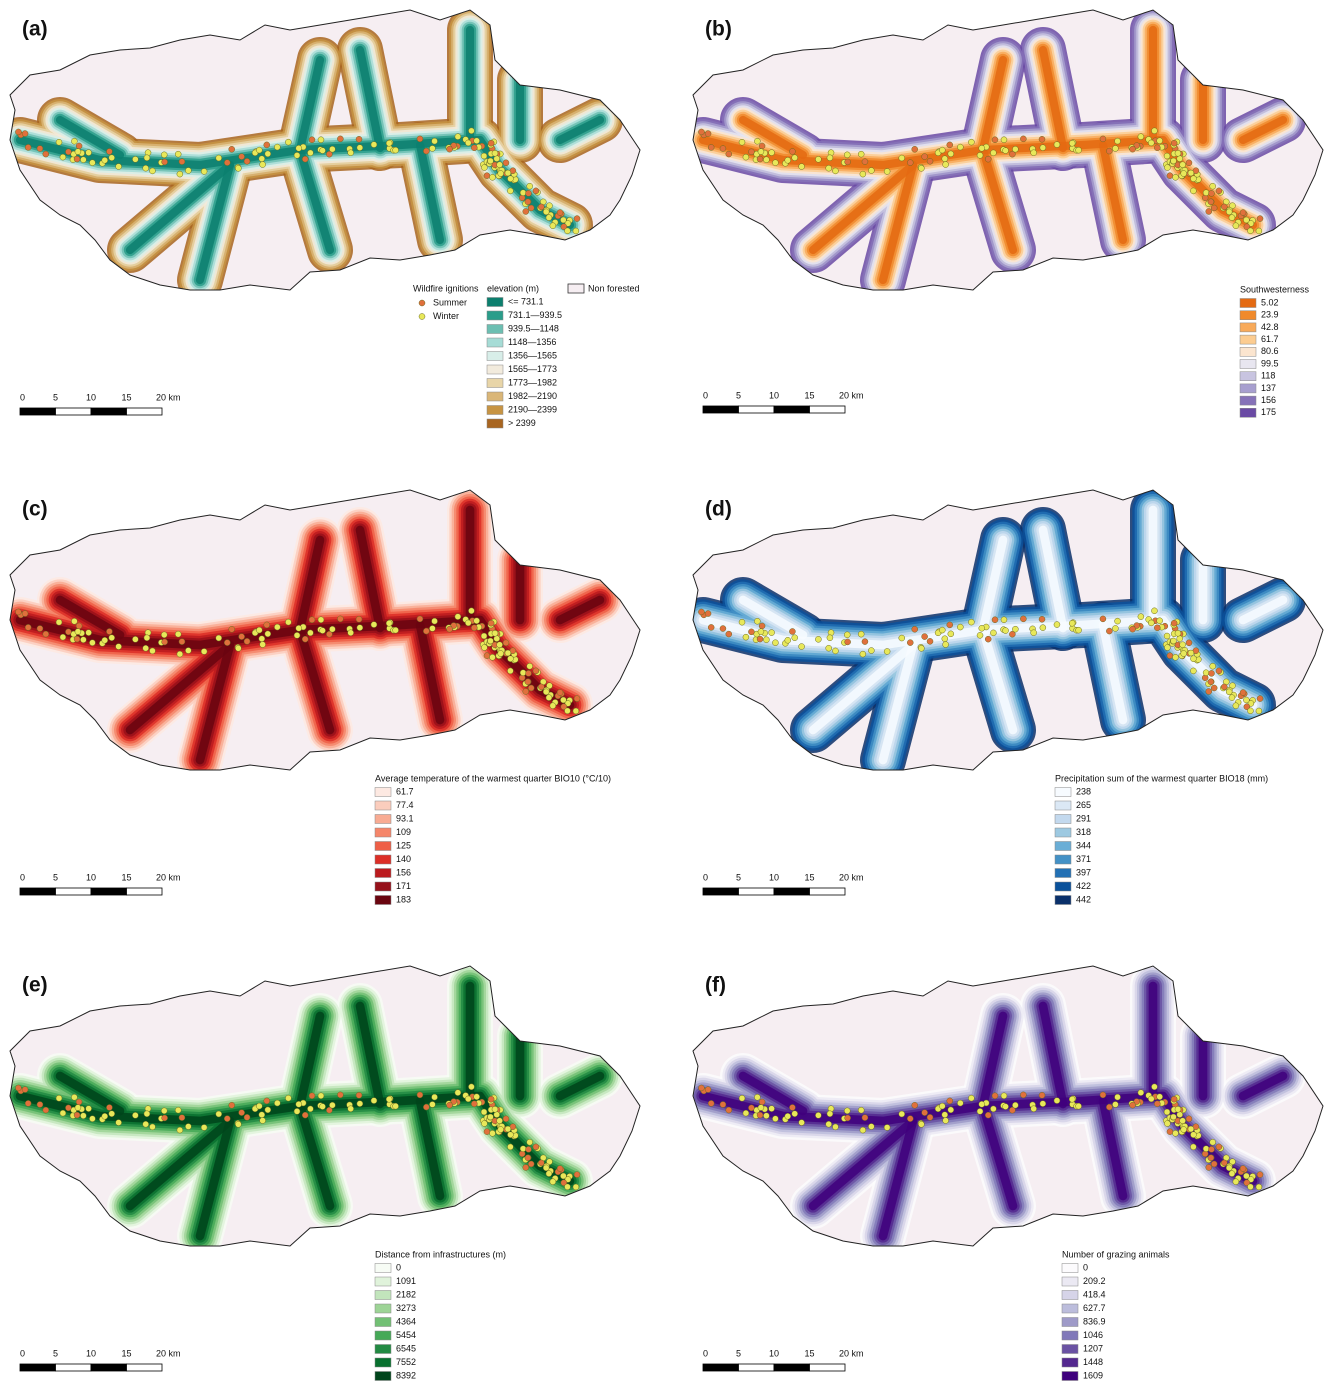  Describe the element at coordinates (35, 509) in the screenshot. I see `panel-label: (c)` at that location.